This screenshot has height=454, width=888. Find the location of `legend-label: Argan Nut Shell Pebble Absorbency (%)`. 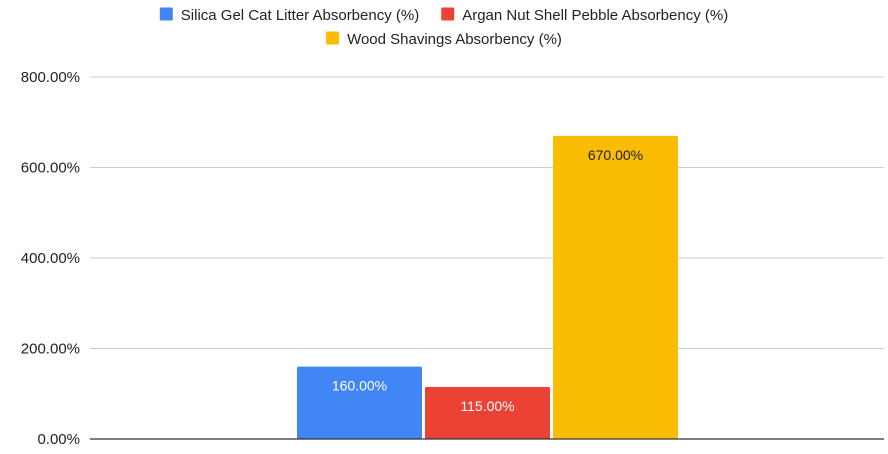

legend-label: Argan Nut Shell Pebble Absorbency (%) is located at coordinates (595, 15).